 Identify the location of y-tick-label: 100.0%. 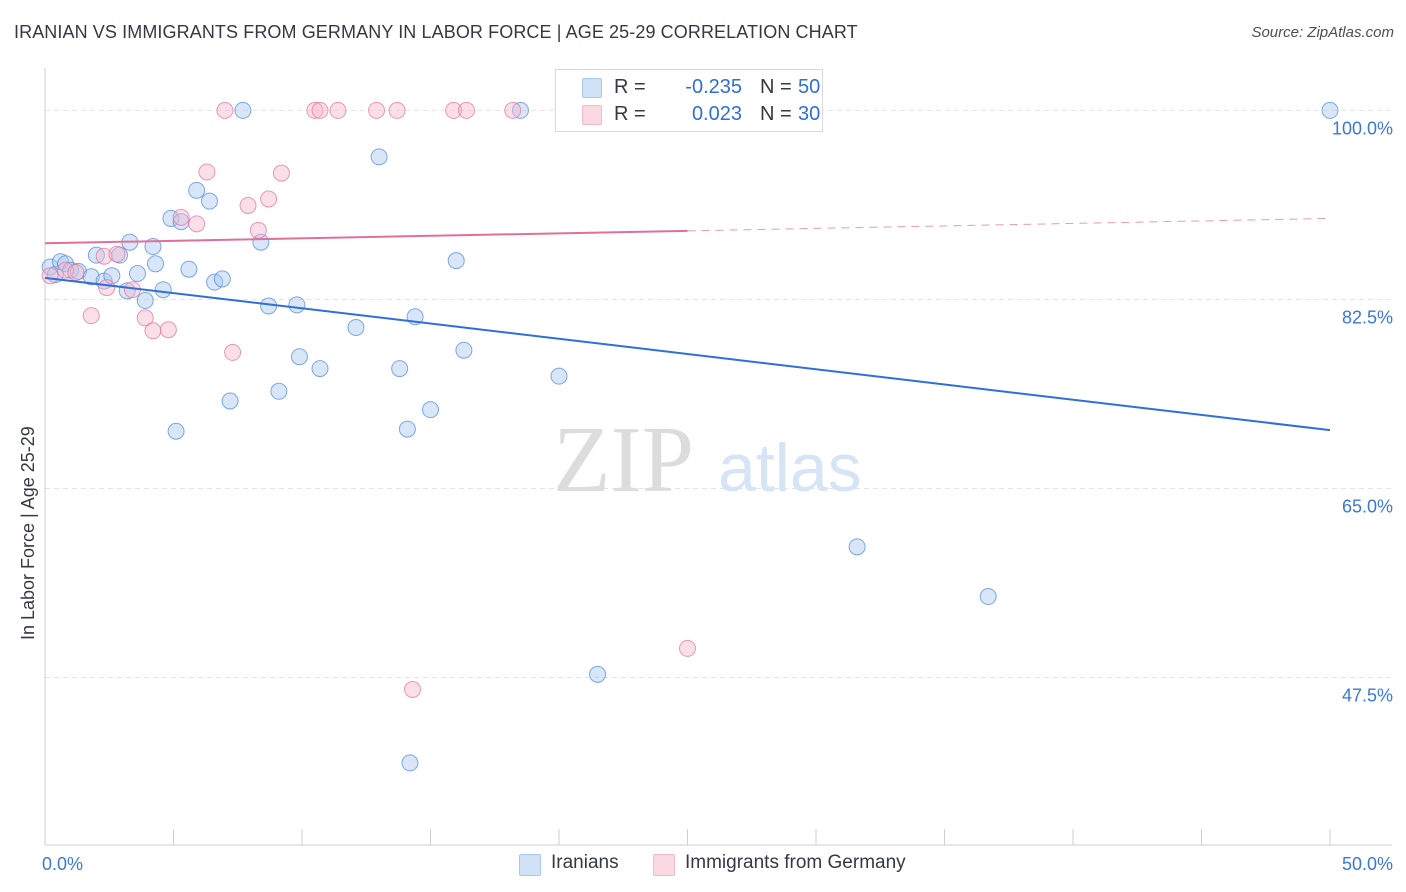
(1362, 128).